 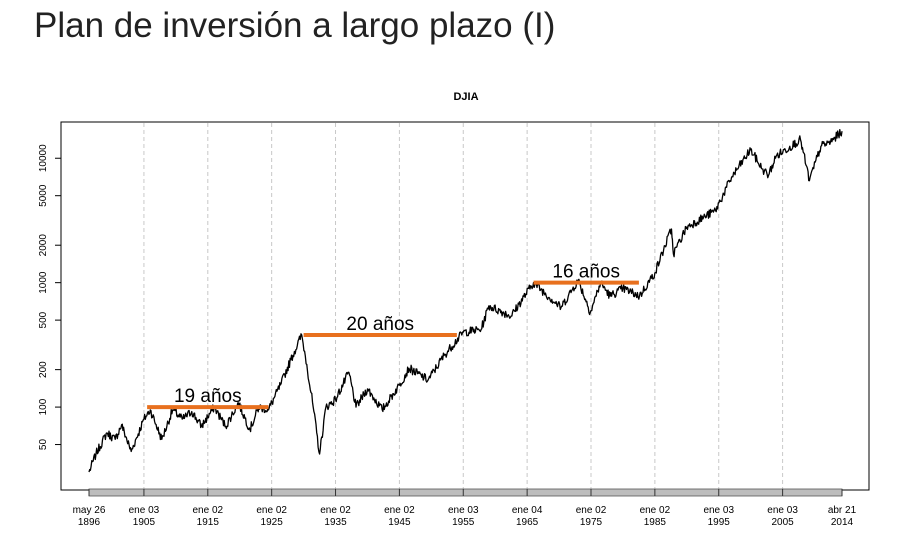 What do you see at coordinates (49, 297) in the screenshot?
I see `y-axis: 50 100 200 500 1000 2000 5000 10000` at bounding box center [49, 297].